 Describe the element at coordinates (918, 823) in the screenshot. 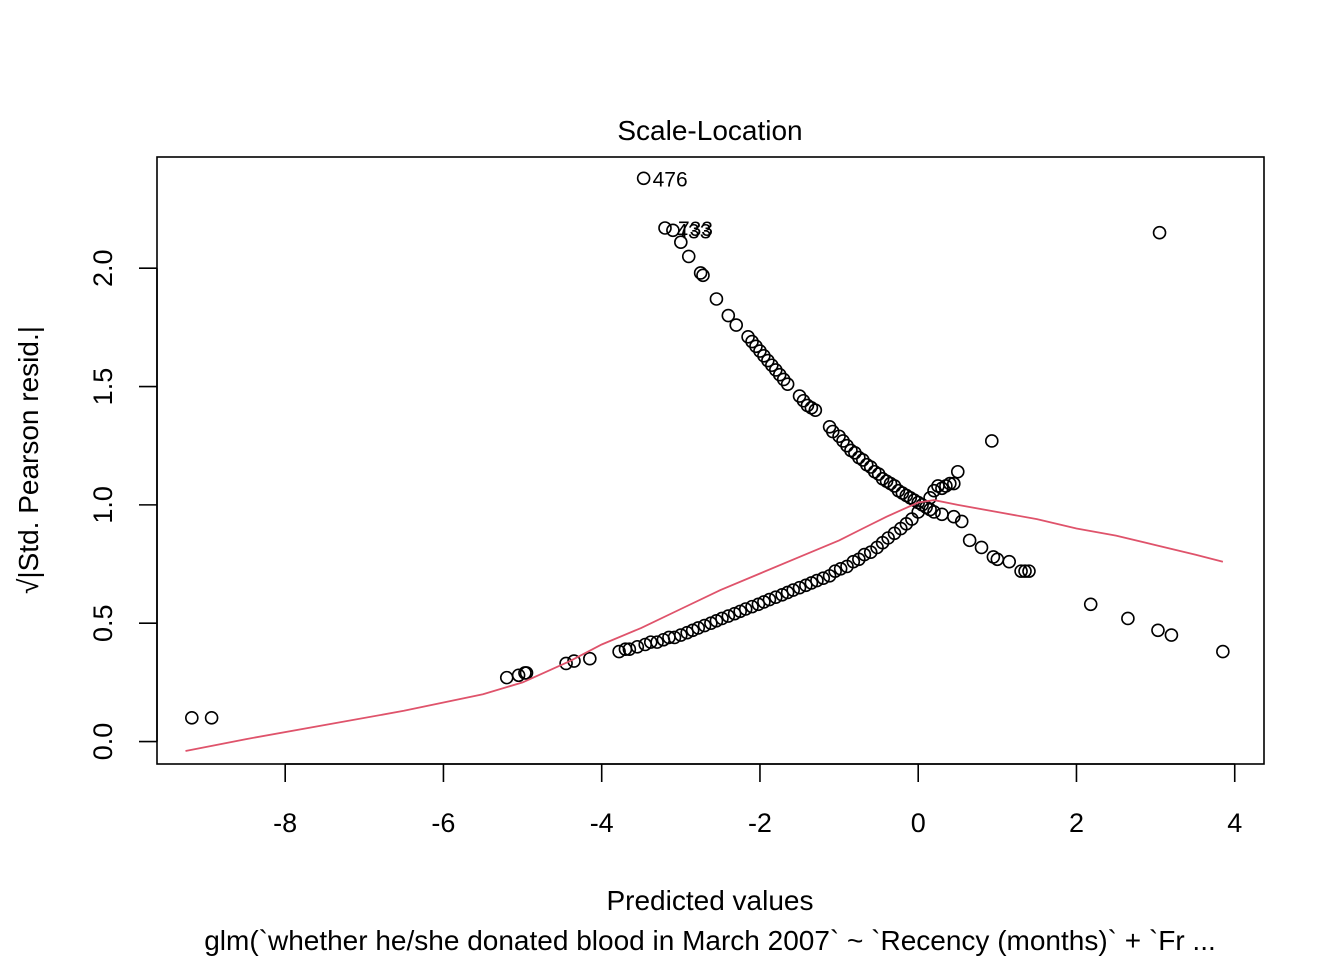

I see `x-tick-label: 0` at that location.